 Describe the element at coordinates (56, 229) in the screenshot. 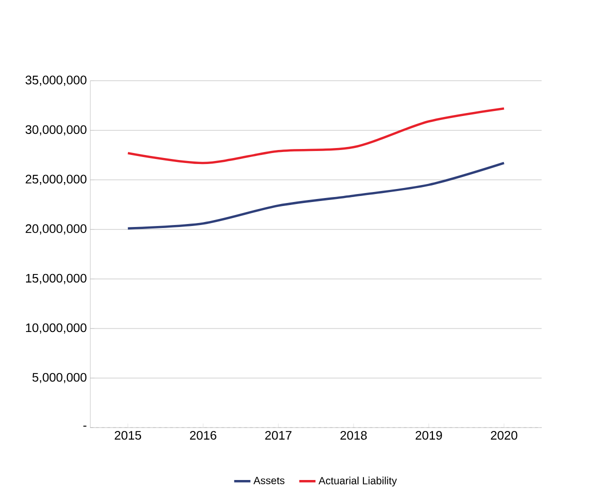

I see `y-tick-label: 20,000,000` at that location.